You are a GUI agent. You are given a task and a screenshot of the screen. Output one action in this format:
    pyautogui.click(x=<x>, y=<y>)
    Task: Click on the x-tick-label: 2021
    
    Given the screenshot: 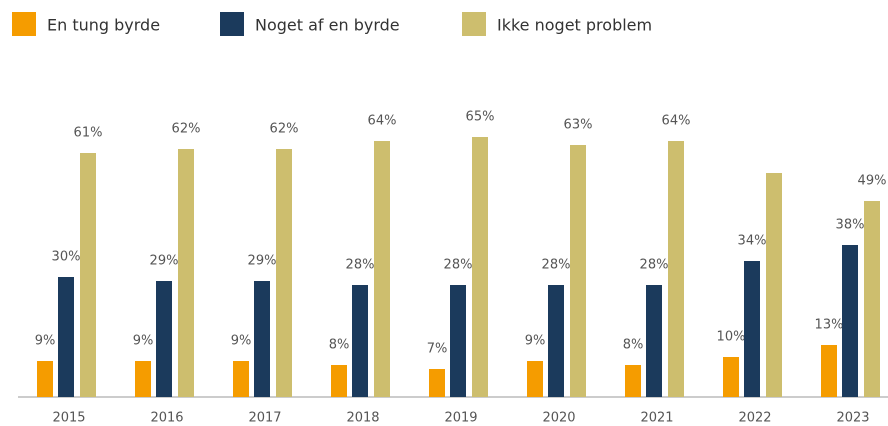 What is the action you would take?
    pyautogui.click(x=656, y=418)
    